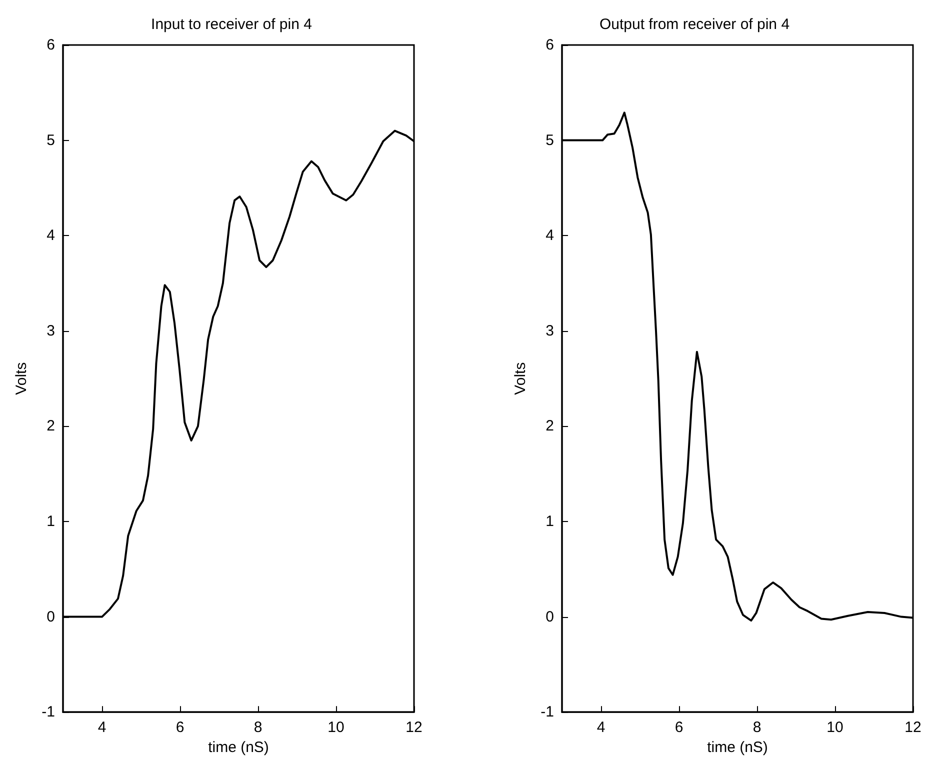  I want to click on chart-title: Output from receiver of pin 4, so click(694, 24).